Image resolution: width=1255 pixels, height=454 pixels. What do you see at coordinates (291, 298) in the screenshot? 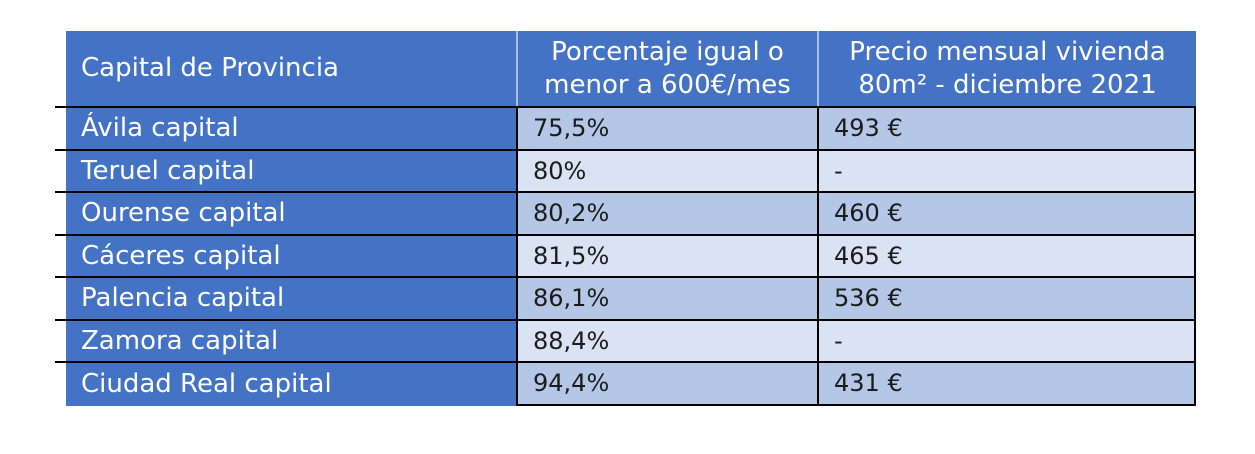
I see `cell-capital: Palencia capital` at bounding box center [291, 298].